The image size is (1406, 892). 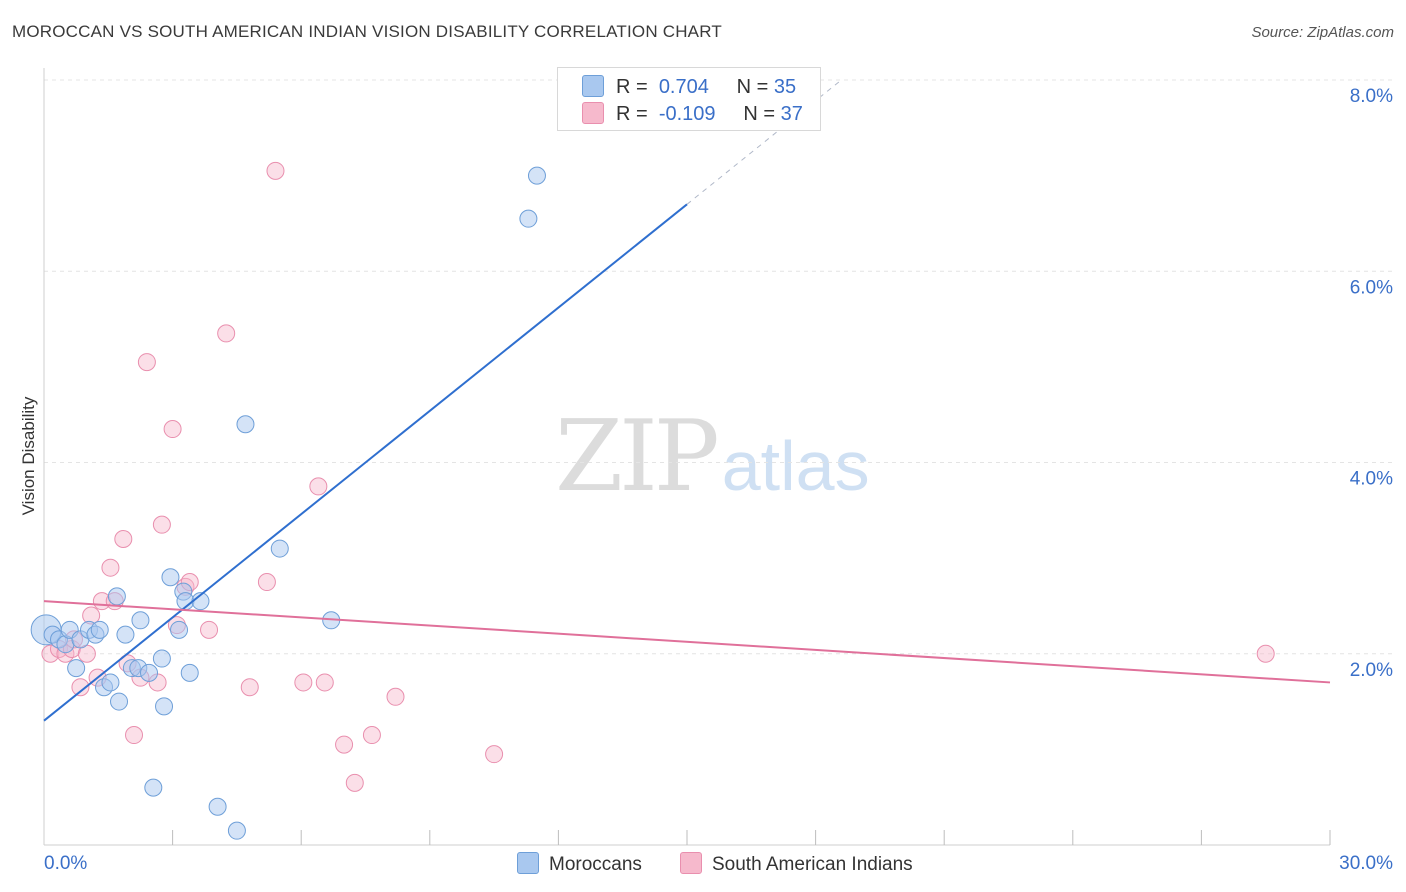 I want to click on south-american-indians-legend-label: South American Indians, so click(x=812, y=864).